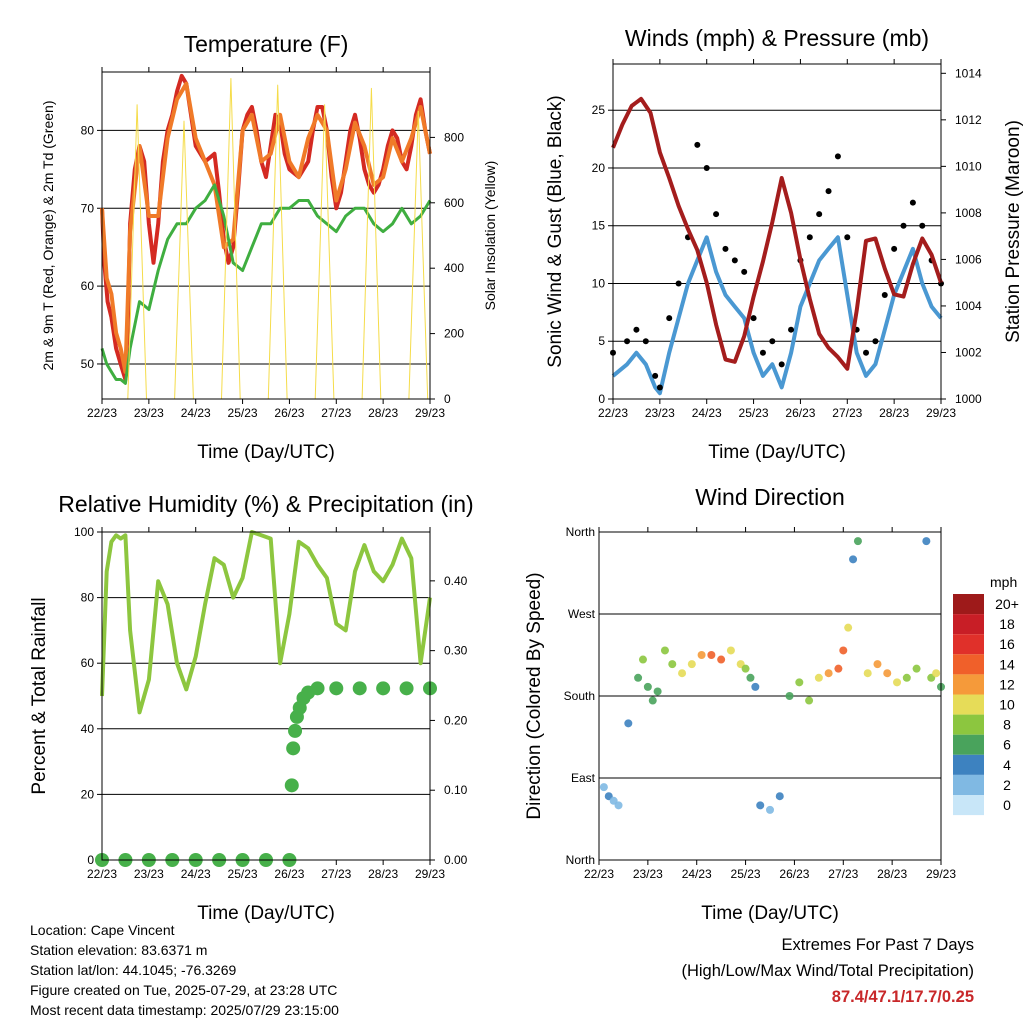  What do you see at coordinates (456, 581) in the screenshot?
I see `y2-tick-label: 0.40` at bounding box center [456, 581].